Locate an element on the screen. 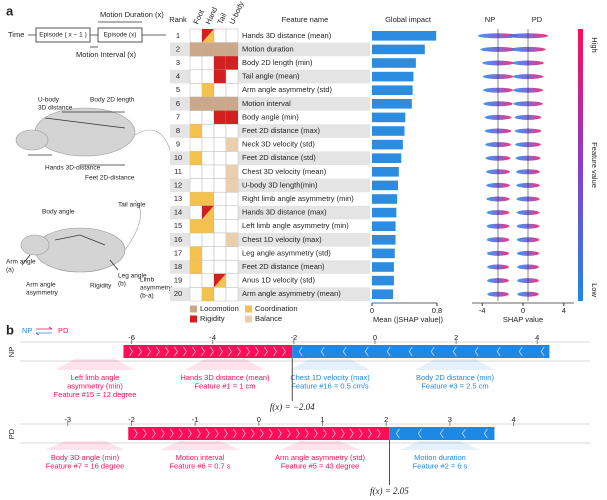  timeline-label: Time is located at coordinates (16, 34).